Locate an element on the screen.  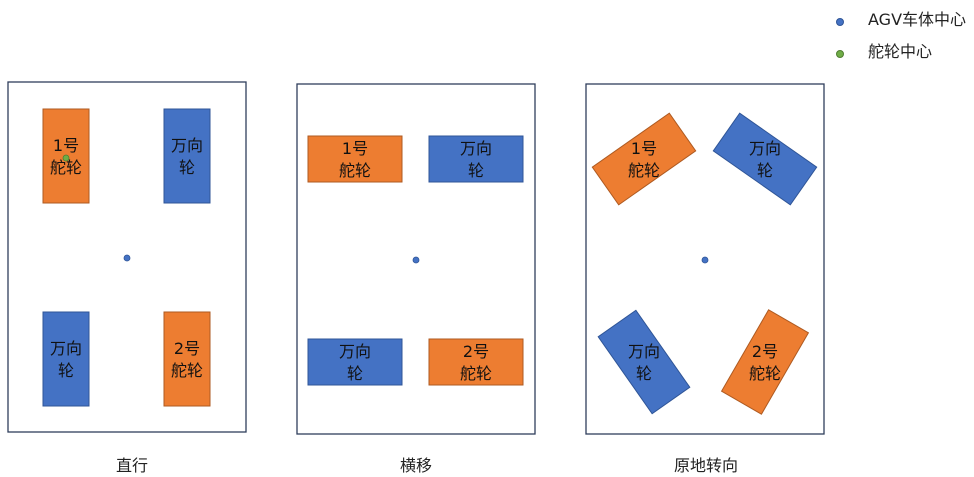
legend-label-steering-center: 舵轮中心 is located at coordinates (900, 51).